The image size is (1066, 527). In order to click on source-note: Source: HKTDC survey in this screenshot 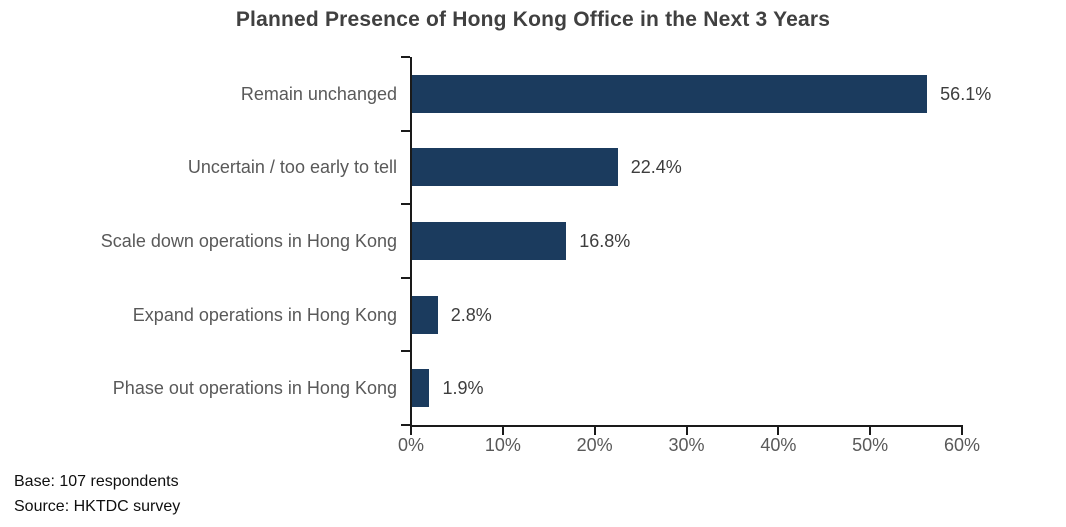, I will do `click(97, 506)`.